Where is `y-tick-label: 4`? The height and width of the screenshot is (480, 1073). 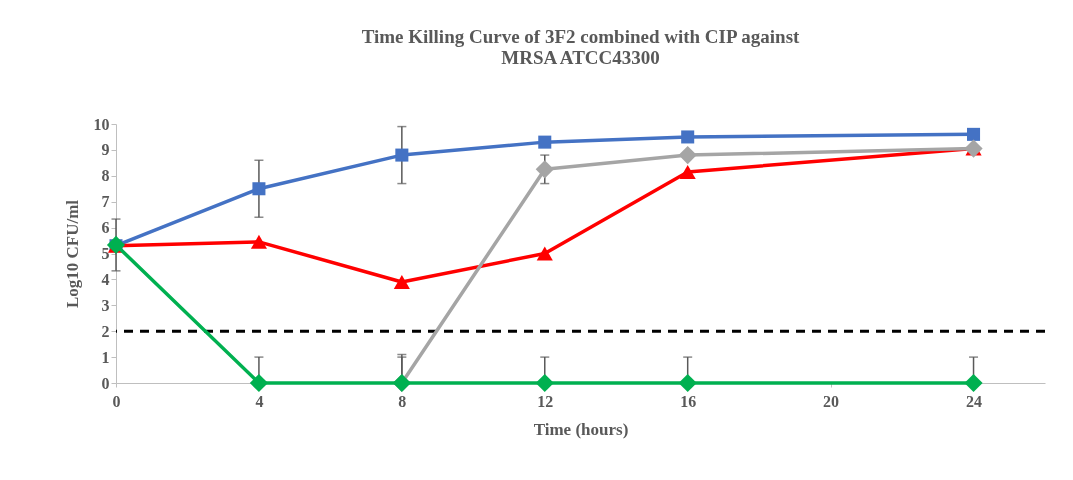
y-tick-label: 4 is located at coordinates (105, 279).